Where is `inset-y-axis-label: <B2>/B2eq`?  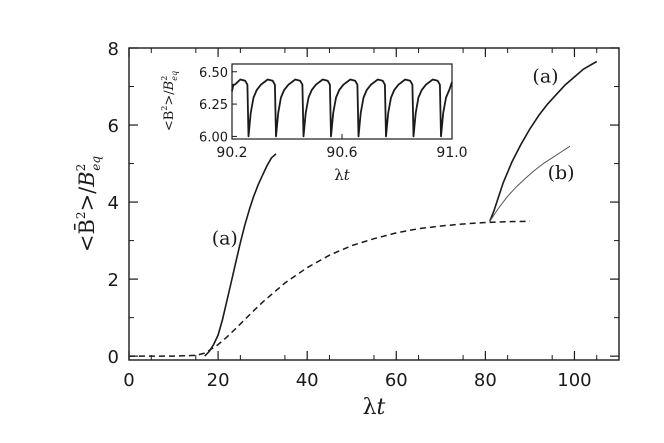 inset-y-axis-label: <B2>/B2eq is located at coordinates (169, 101).